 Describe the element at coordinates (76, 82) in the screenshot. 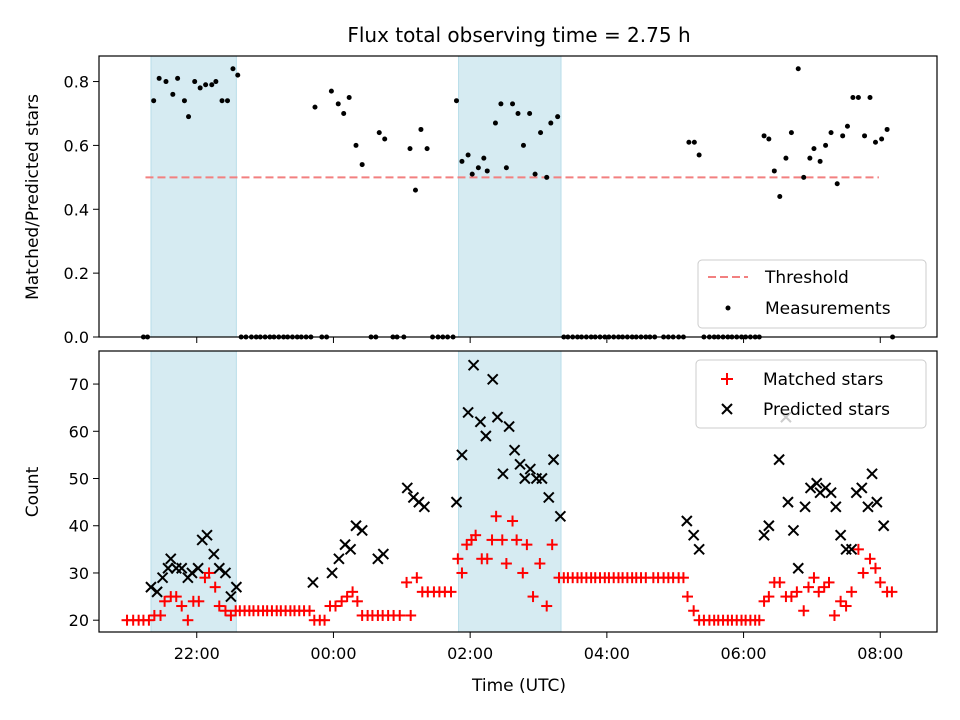

I see `top-y-tick-label-4: 0.8` at that location.